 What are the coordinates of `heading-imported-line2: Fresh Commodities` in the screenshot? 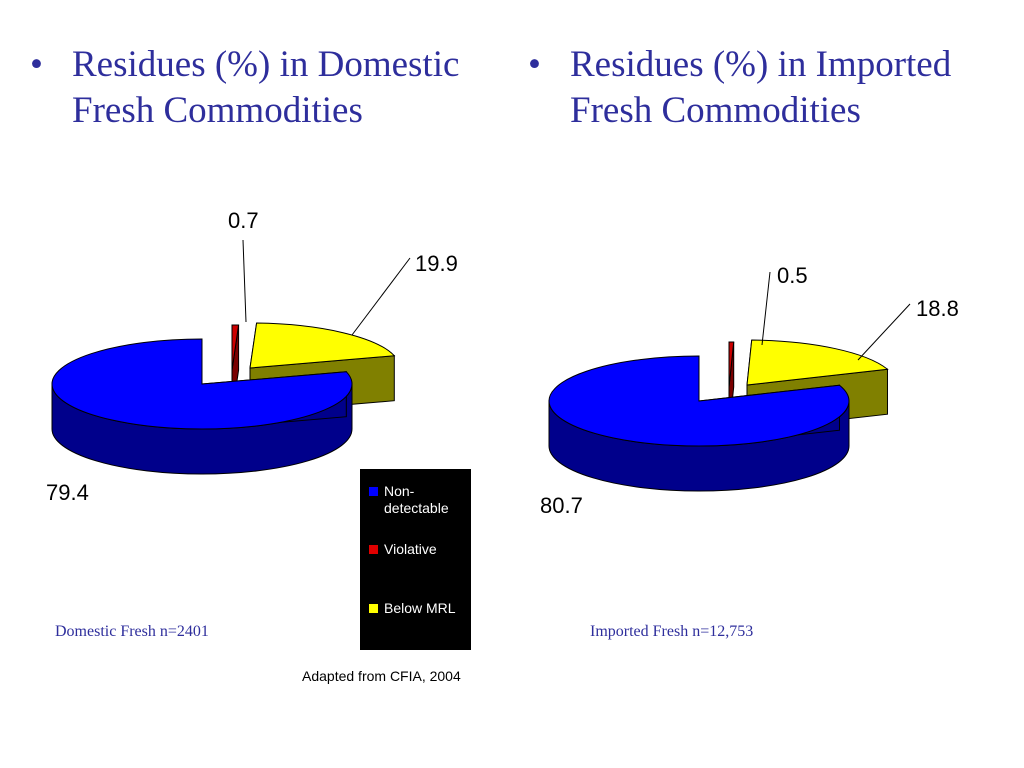 It's located at (715, 110).